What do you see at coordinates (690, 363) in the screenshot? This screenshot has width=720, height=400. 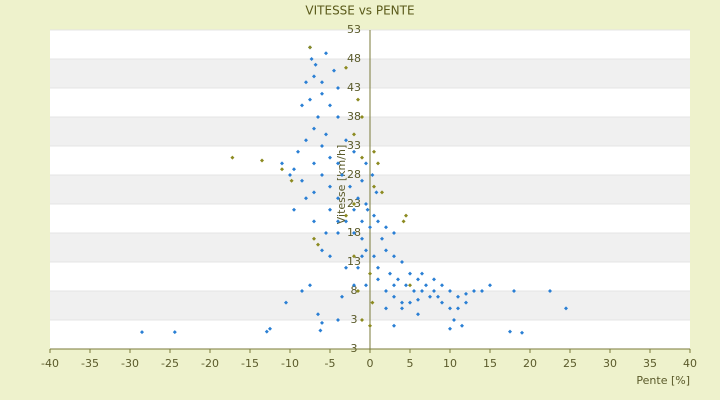 I see `x-tick-label: 40` at bounding box center [690, 363].